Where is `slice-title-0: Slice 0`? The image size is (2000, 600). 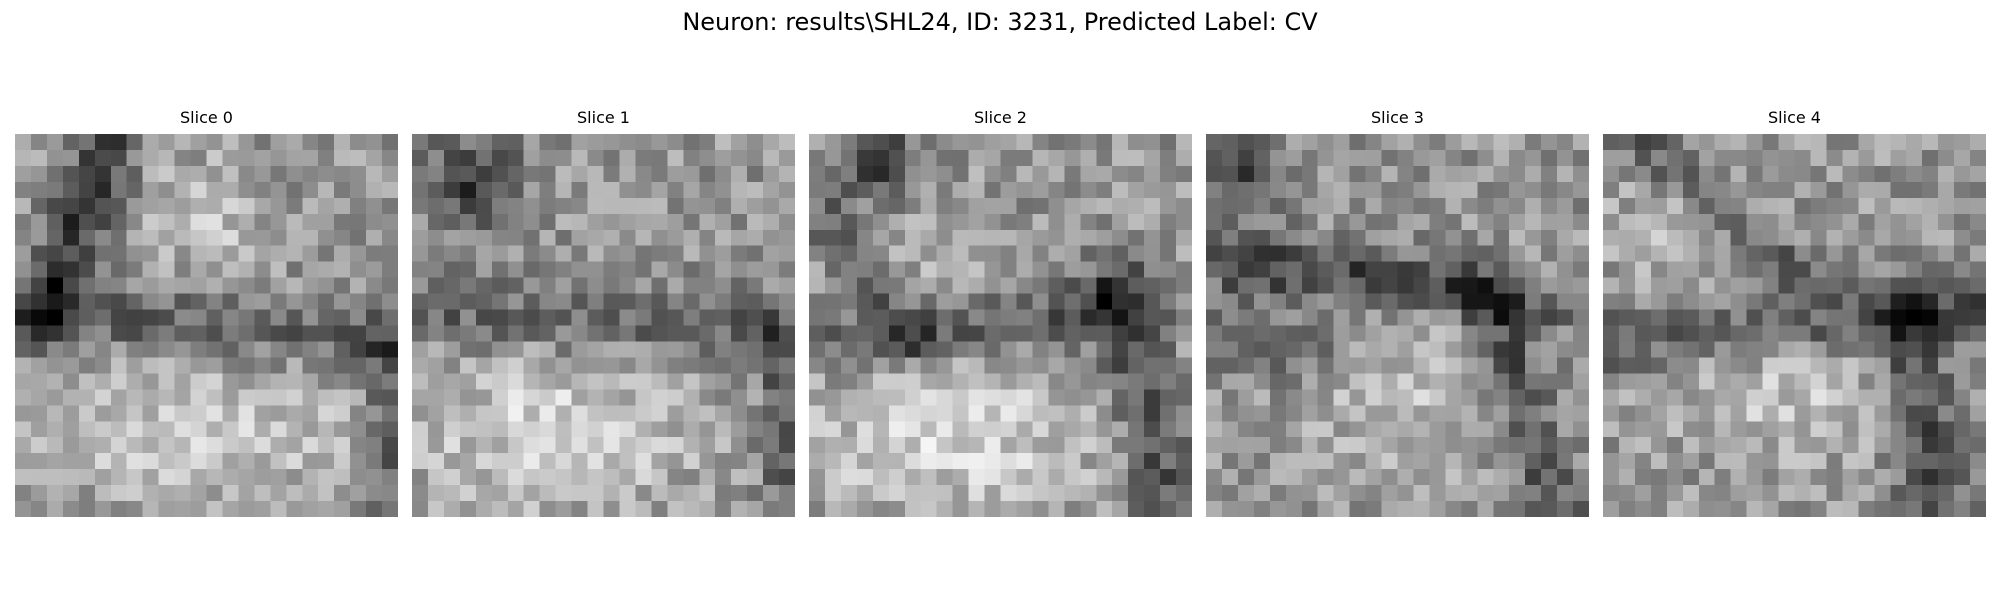 slice-title-0: Slice 0 is located at coordinates (206, 117).